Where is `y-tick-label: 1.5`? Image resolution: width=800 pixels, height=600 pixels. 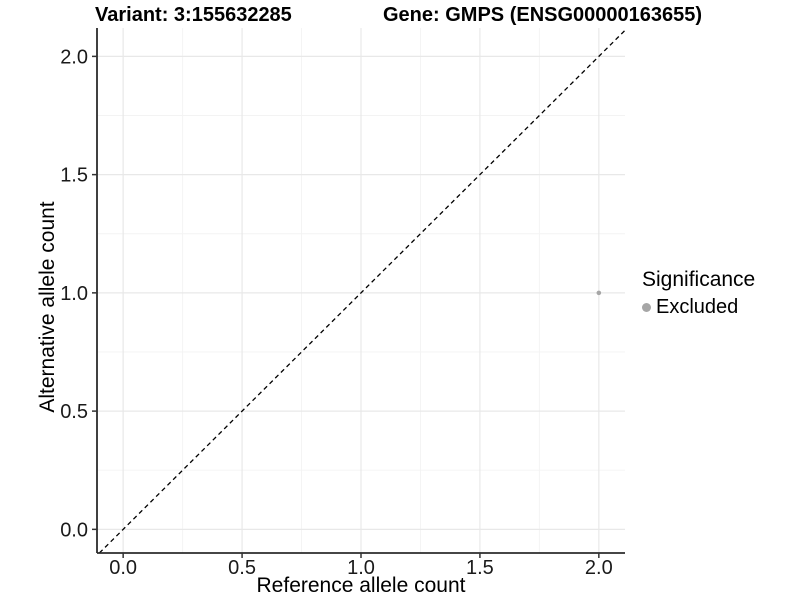 y-tick-label: 1.5 is located at coordinates (74, 176).